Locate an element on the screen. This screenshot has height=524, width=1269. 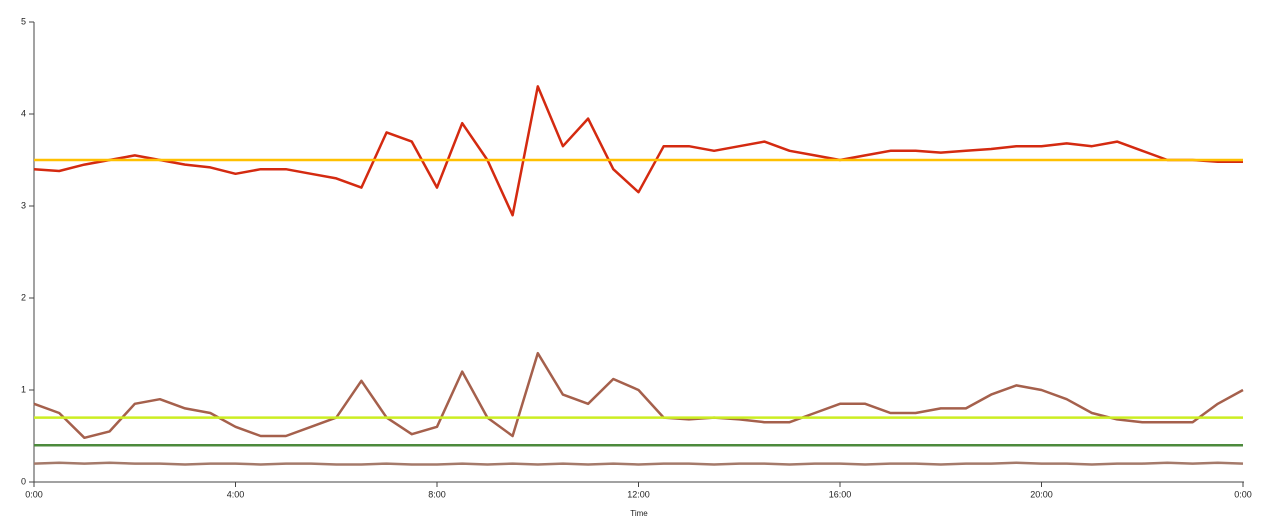
x-tick-label: 12:00 is located at coordinates (638, 494).